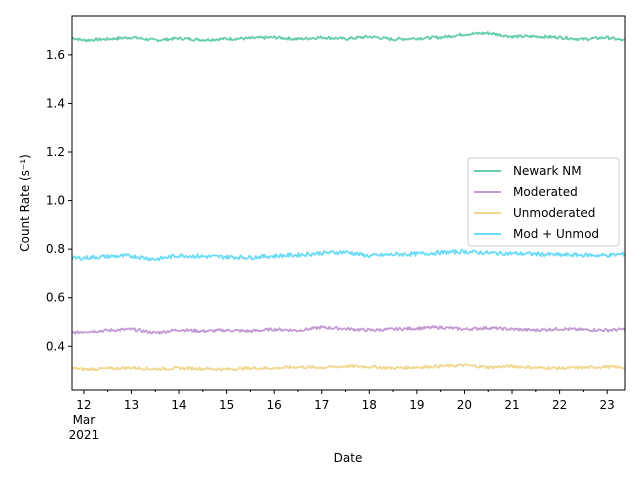 The width and height of the screenshot is (640, 480). I want to click on legend-label: Moderated, so click(545, 192).